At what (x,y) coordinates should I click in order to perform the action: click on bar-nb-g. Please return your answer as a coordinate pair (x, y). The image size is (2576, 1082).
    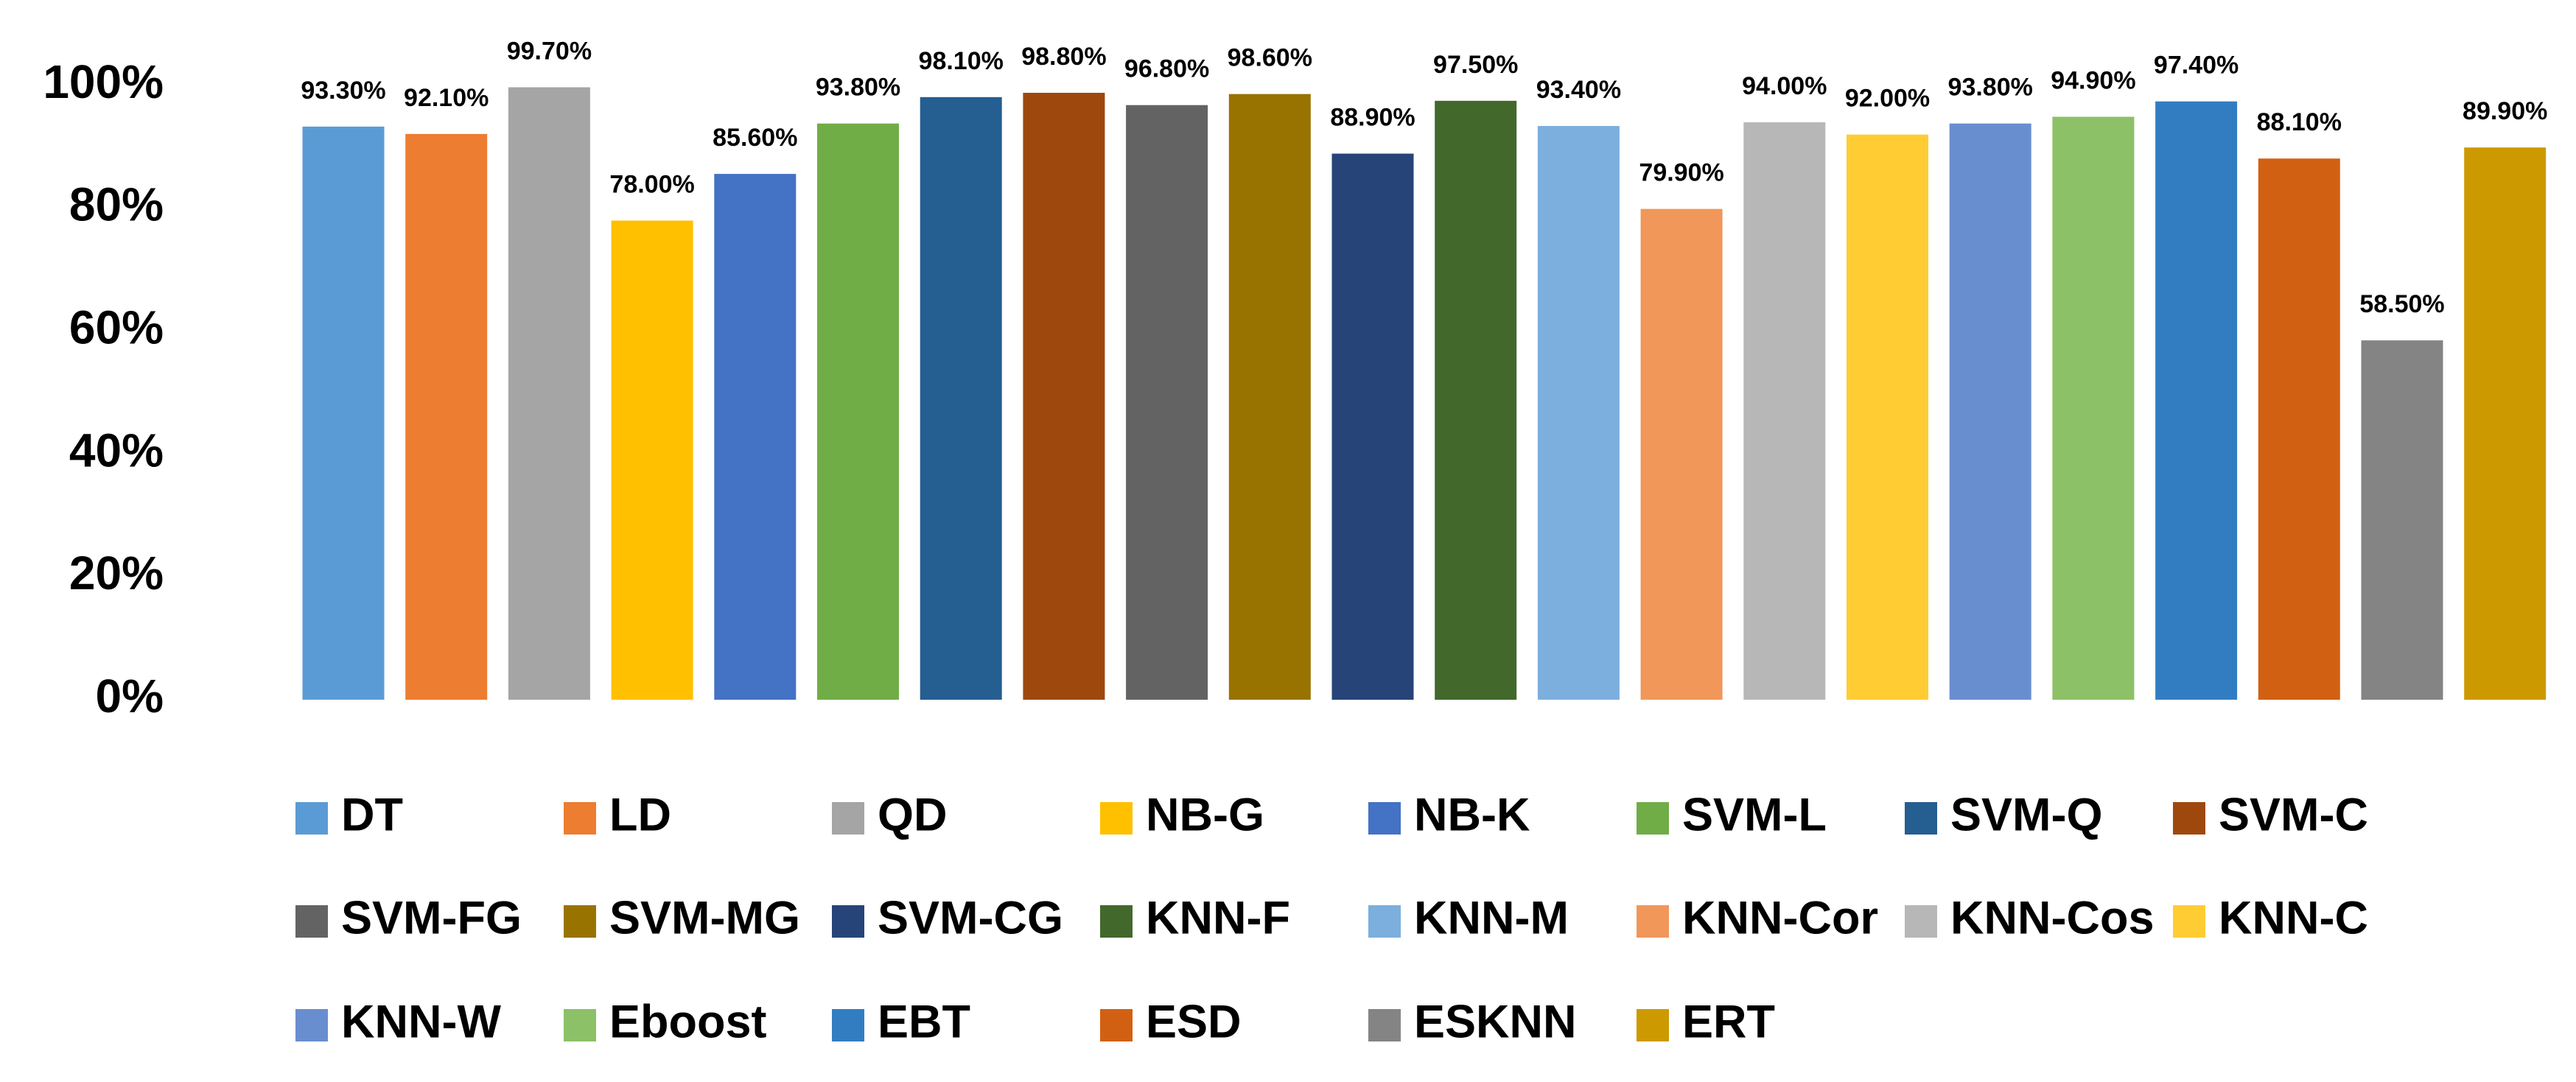
    Looking at the image, I should click on (652, 460).